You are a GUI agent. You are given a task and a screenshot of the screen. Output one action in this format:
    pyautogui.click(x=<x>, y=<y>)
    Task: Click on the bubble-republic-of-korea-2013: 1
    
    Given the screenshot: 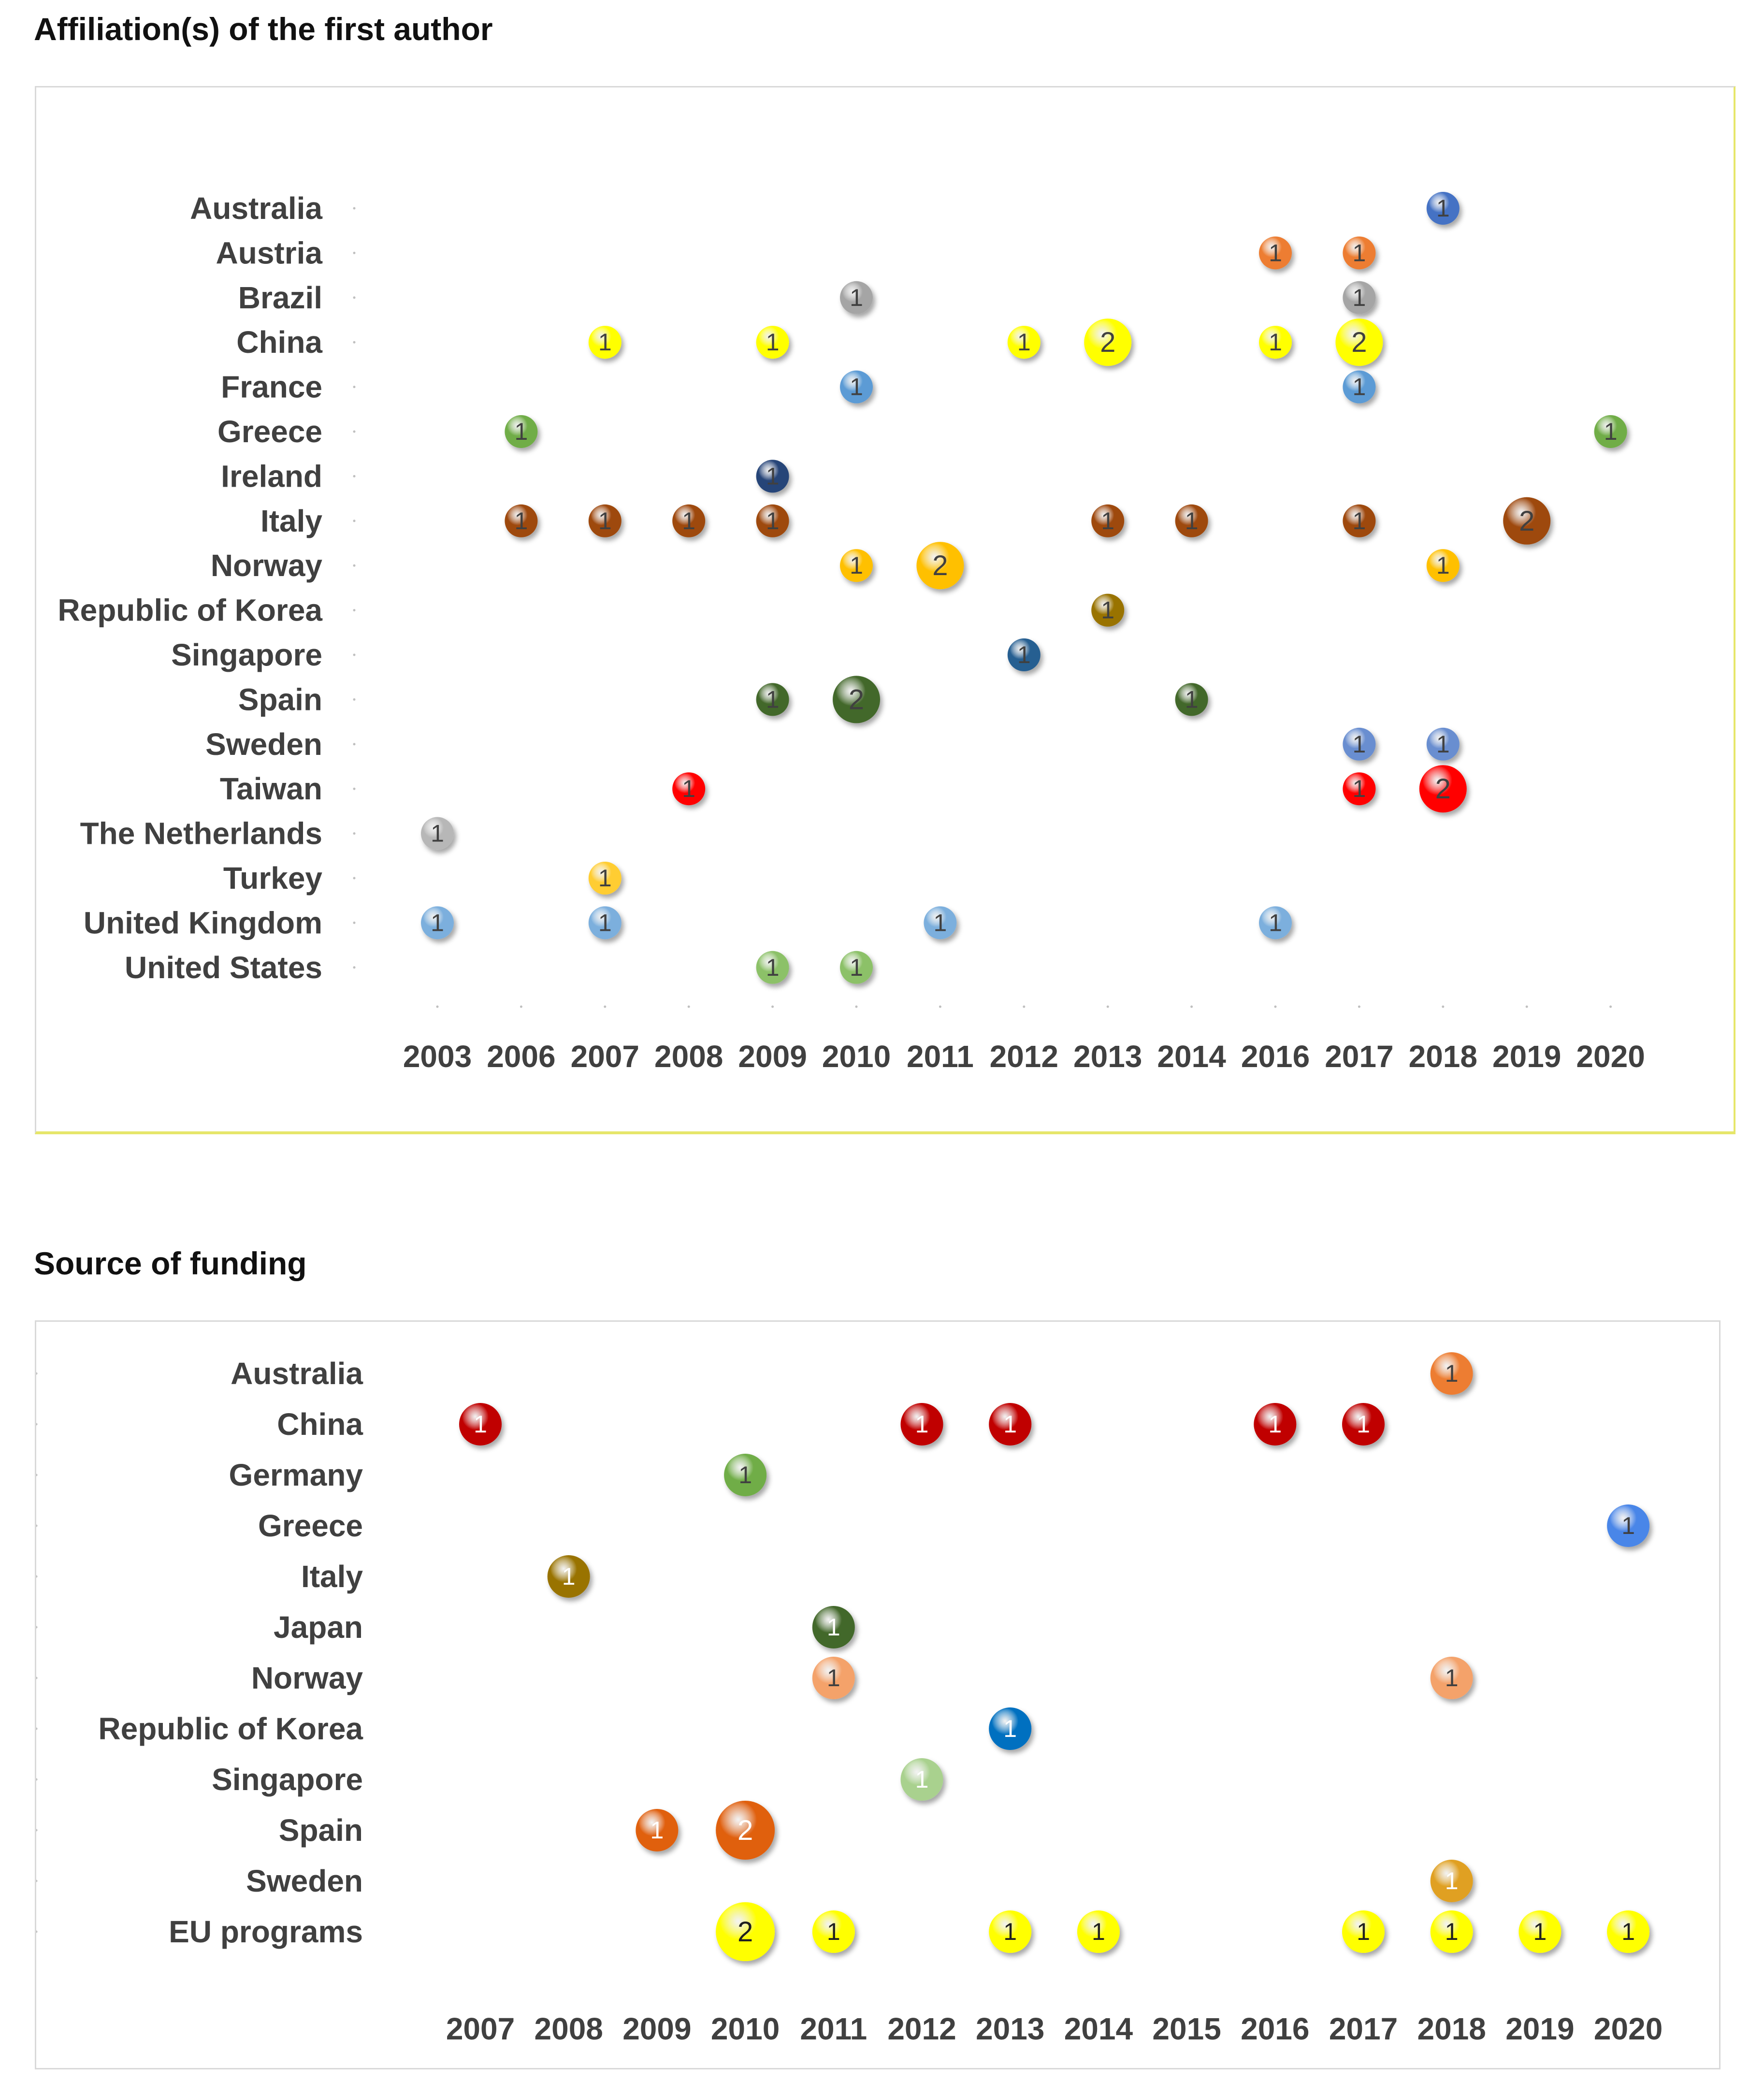 What is the action you would take?
    pyautogui.click(x=1108, y=610)
    